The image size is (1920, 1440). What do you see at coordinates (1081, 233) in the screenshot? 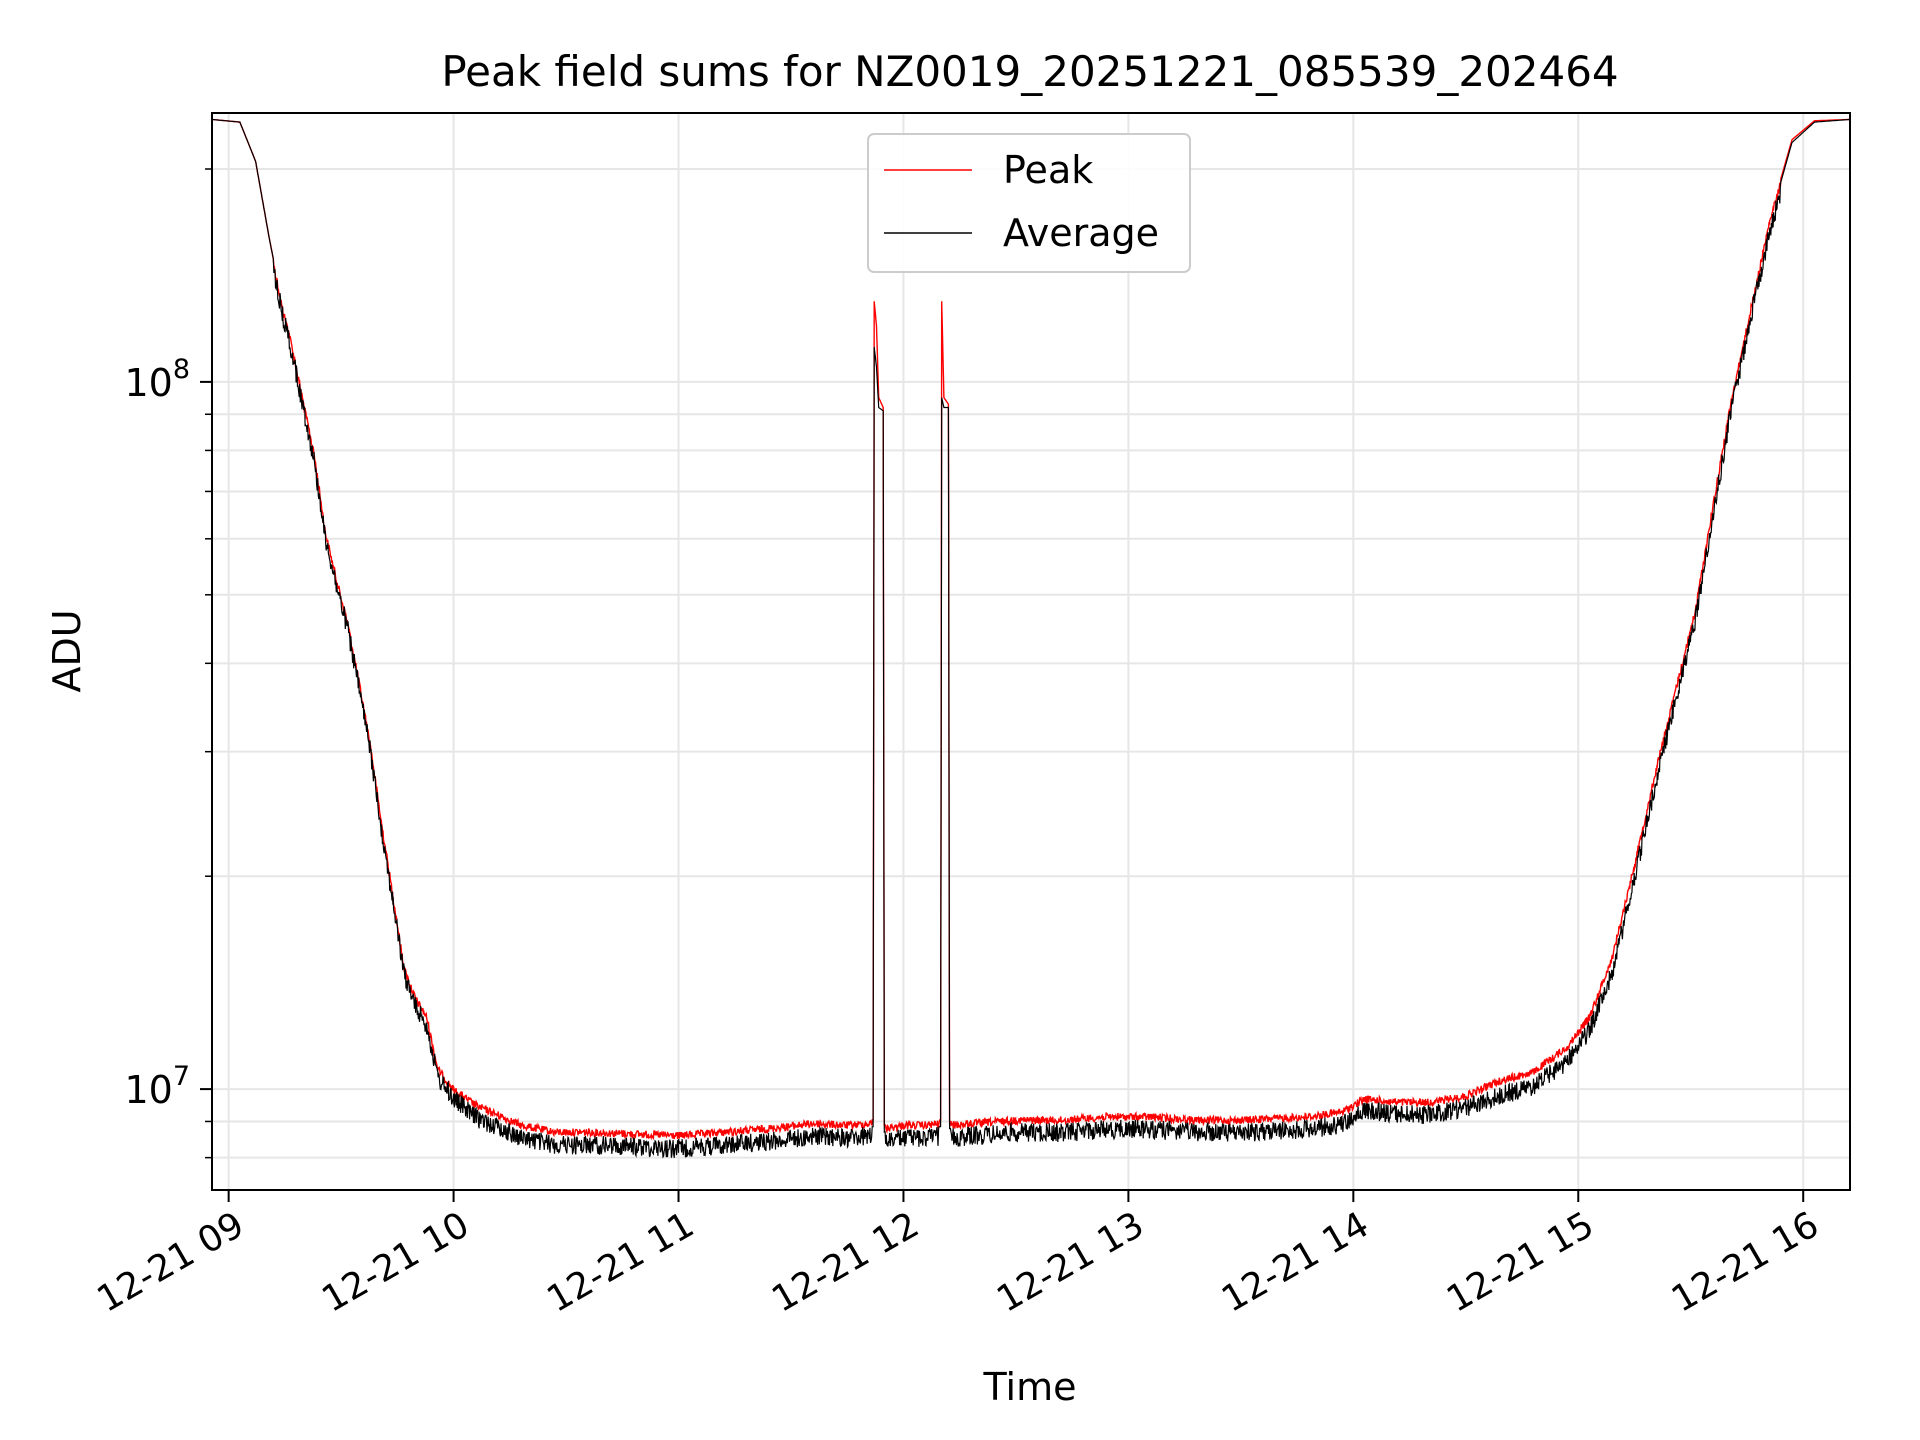
I see `legend-label-average: Average` at bounding box center [1081, 233].